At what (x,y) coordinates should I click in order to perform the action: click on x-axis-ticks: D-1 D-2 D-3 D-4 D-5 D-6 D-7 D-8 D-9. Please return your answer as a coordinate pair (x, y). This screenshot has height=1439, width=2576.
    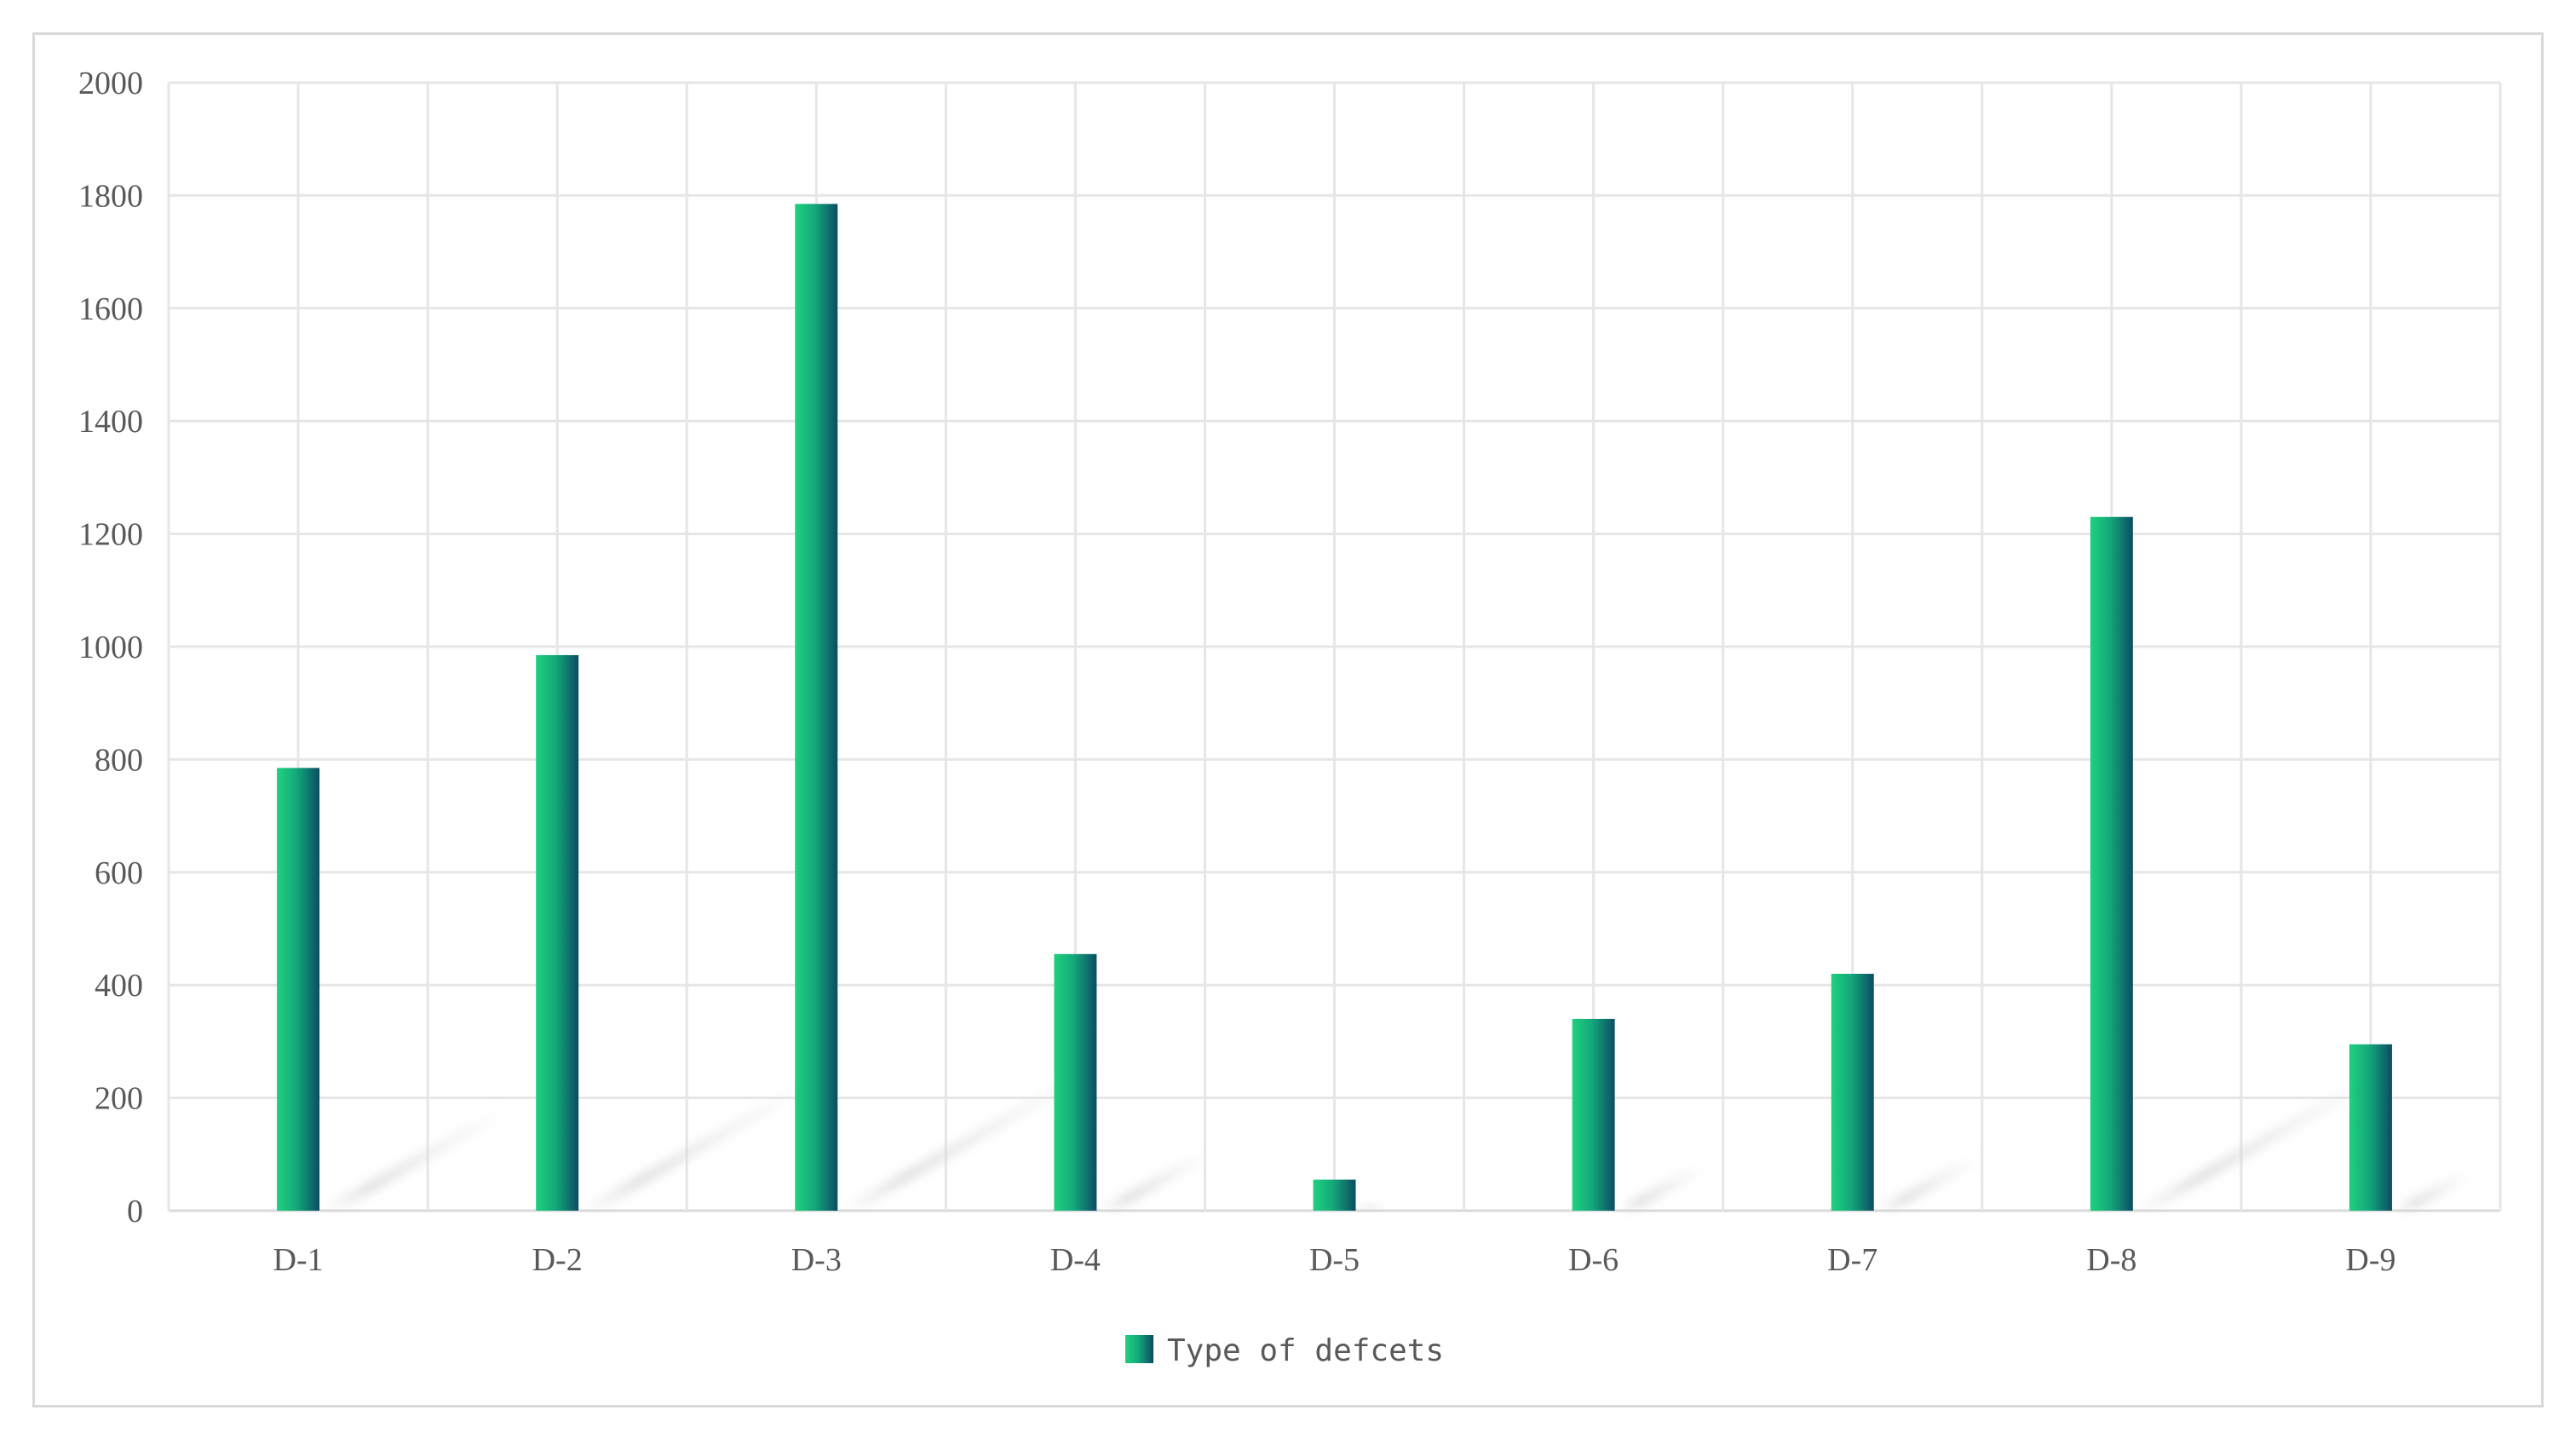
    Looking at the image, I should click on (1334, 1260).